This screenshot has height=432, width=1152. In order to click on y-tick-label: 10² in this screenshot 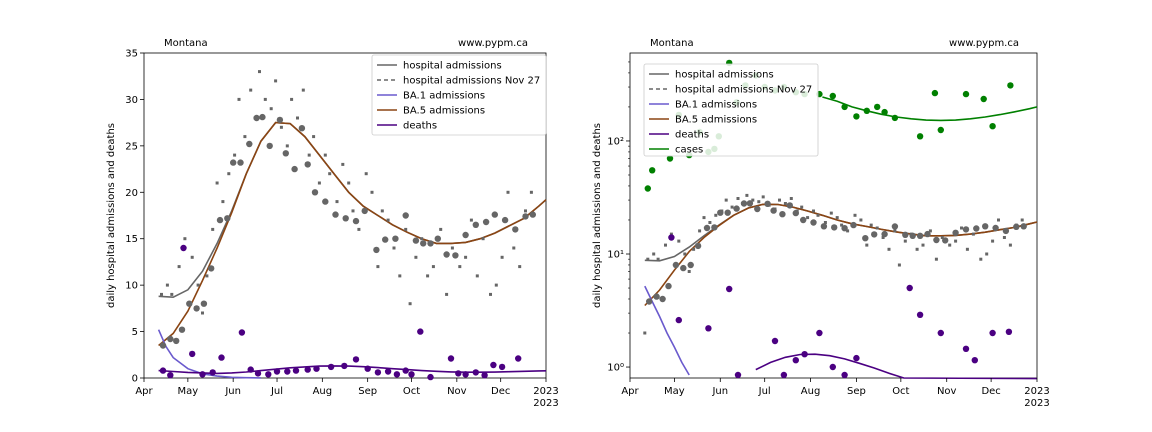, I will do `click(615, 141)`.